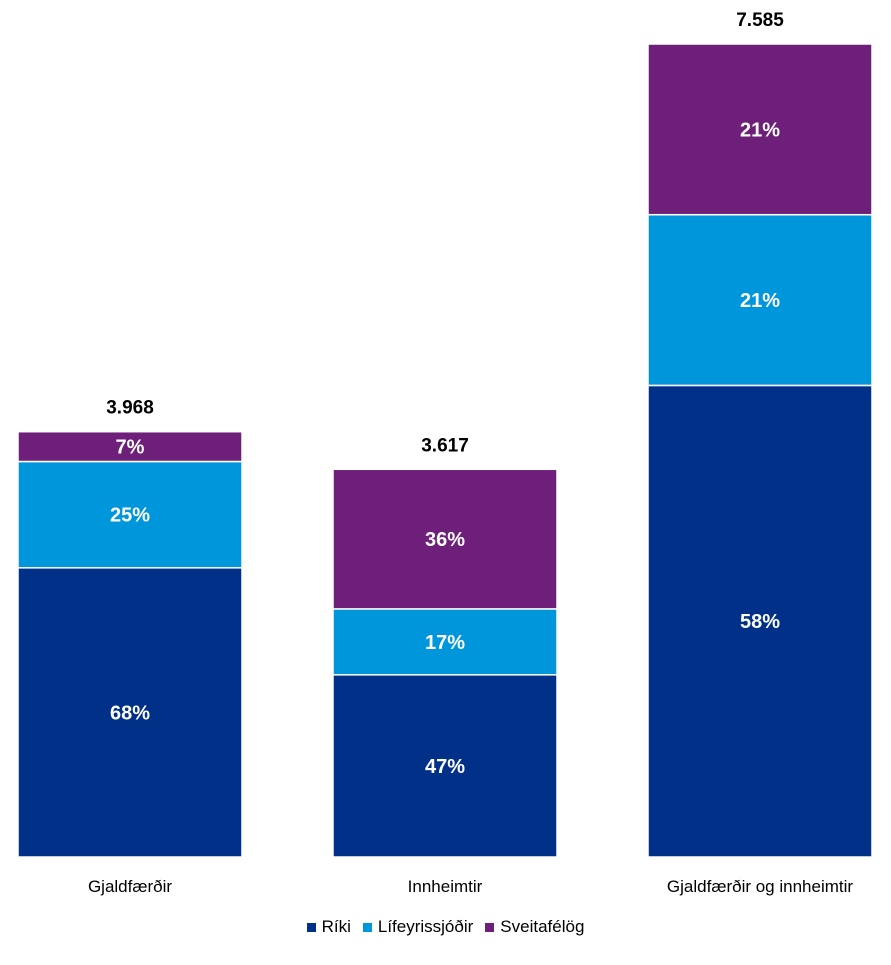 This screenshot has width=891, height=965. Describe the element at coordinates (425, 926) in the screenshot. I see `legend-label-lifeyrissjodir: Lífeyrissjóðir` at that location.